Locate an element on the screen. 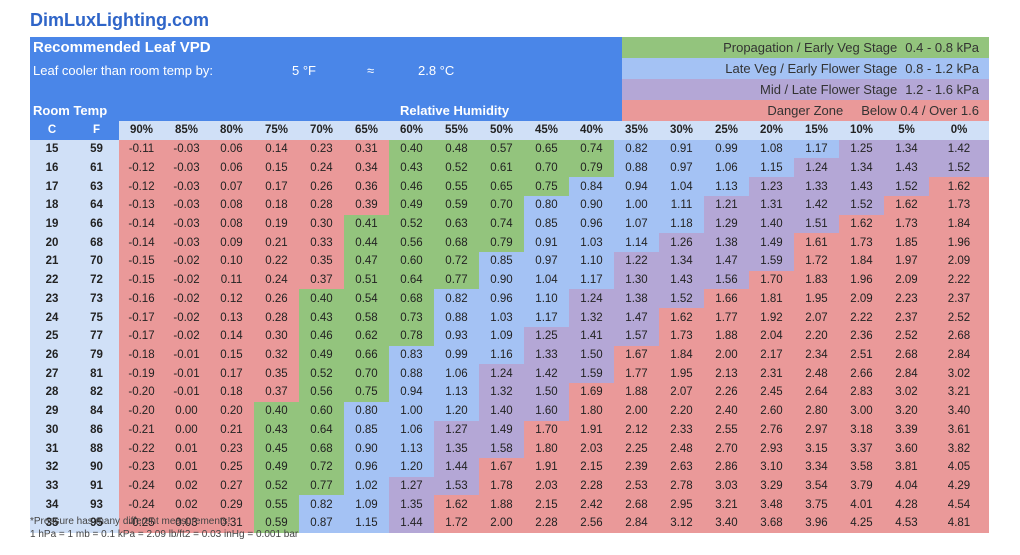  vpd-cell: 1.84 is located at coordinates (861, 261).